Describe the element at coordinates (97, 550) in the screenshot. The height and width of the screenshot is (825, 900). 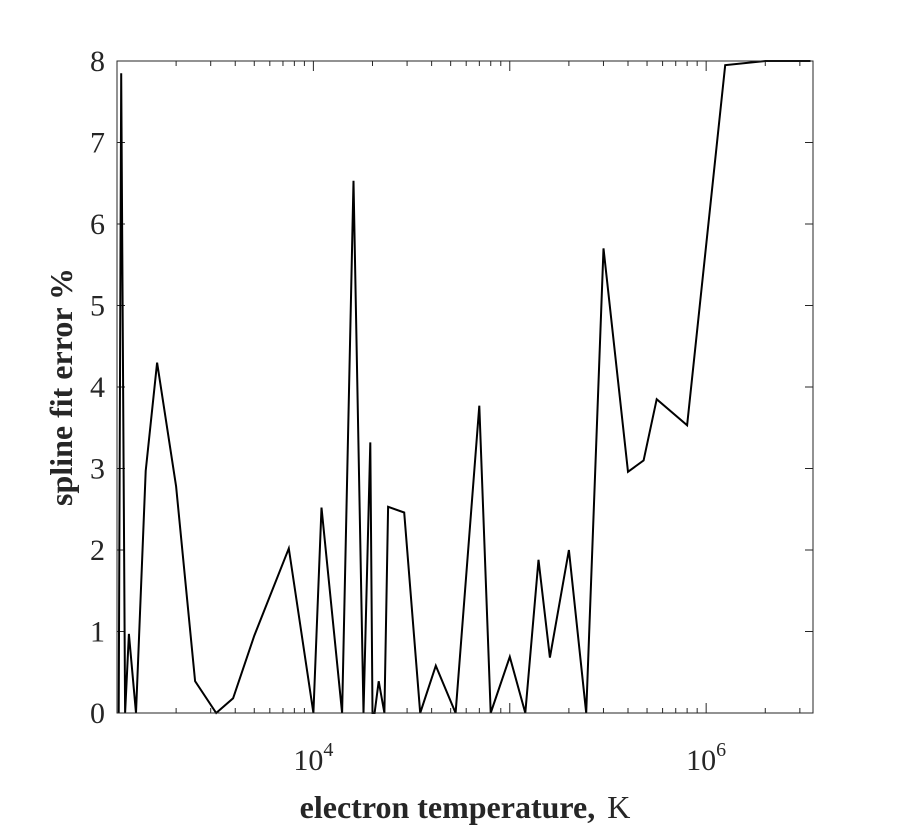
I see `y-tick-label-2: 2` at that location.